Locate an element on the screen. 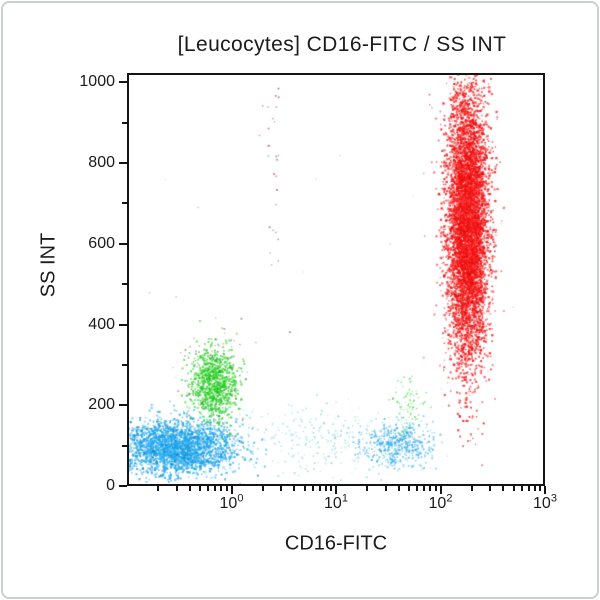 The image size is (600, 600). chart-title: [Leucocytes] CD16-FITC / SS INT is located at coordinates (342, 44).